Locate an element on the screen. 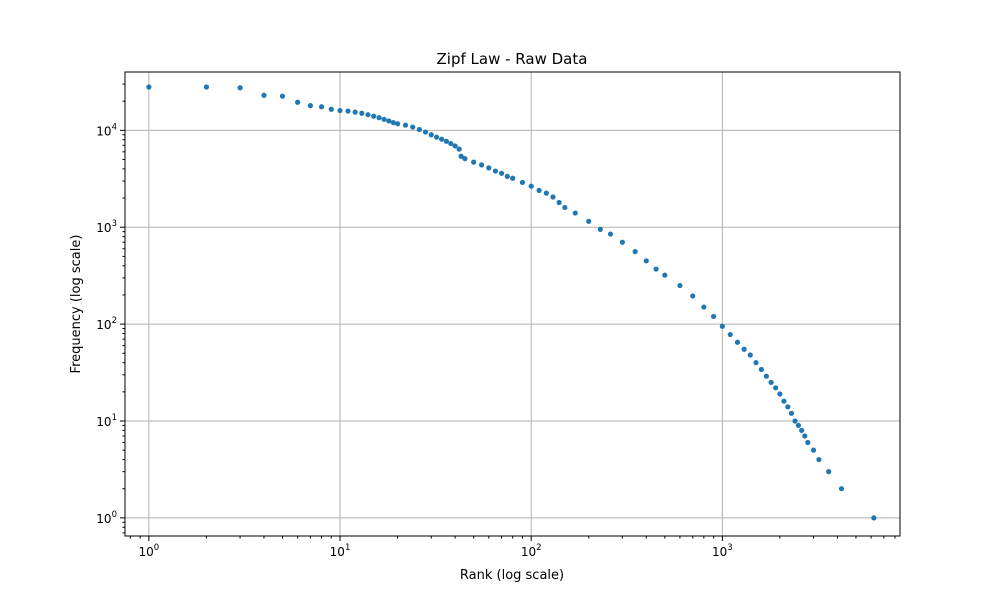  x-tick-label: 10¹ is located at coordinates (340, 551).